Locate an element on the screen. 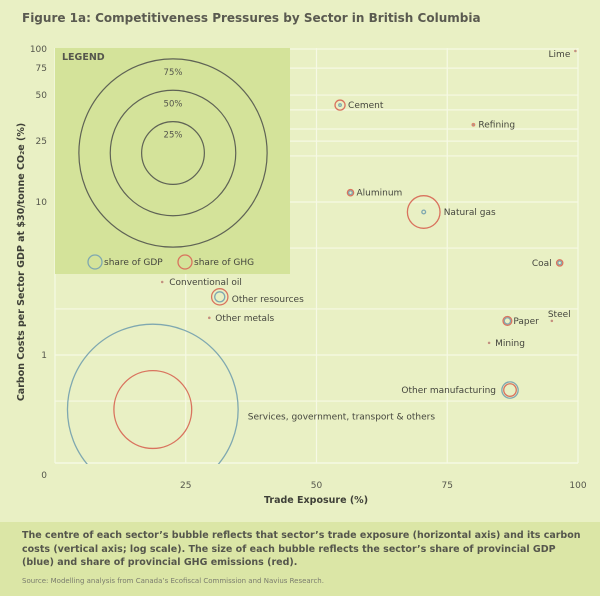  legend: LEGEND 75% 50% 25% share of GDP share of GHG is located at coordinates (172, 161).